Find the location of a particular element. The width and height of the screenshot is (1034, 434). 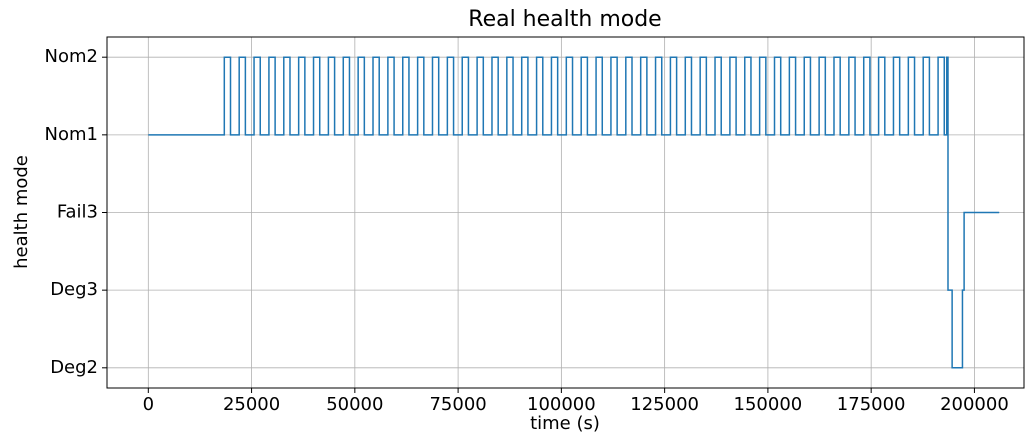

x-tick-label: 50000 is located at coordinates (354, 404).